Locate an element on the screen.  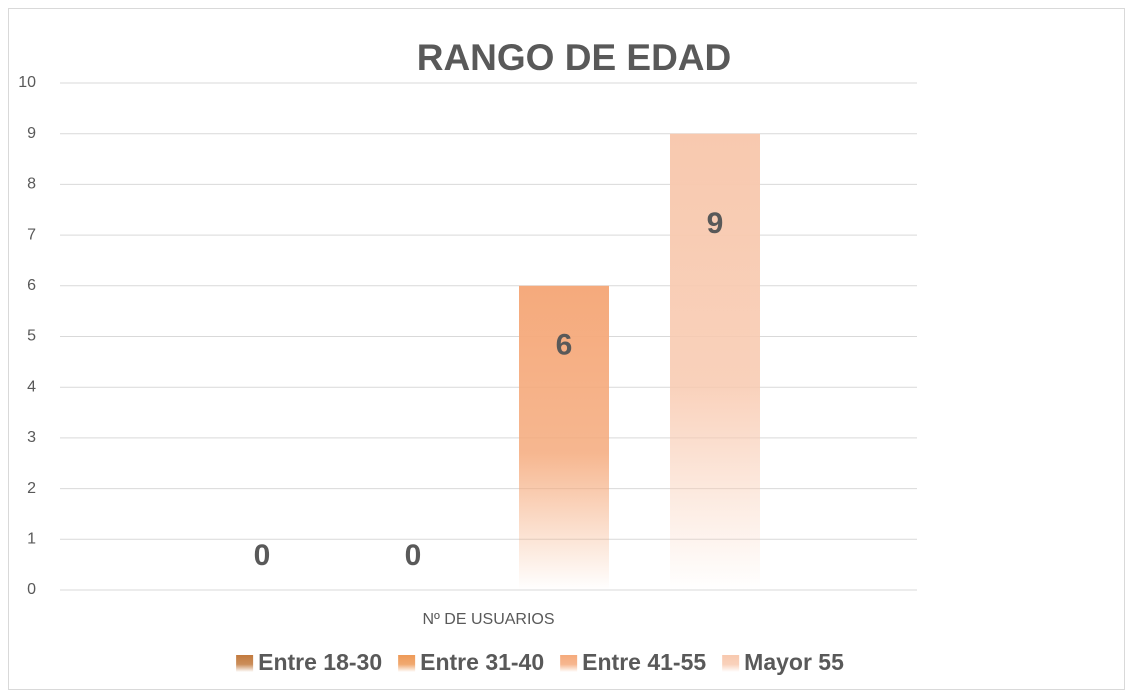
legend-label: Mayor 55 is located at coordinates (794, 662).